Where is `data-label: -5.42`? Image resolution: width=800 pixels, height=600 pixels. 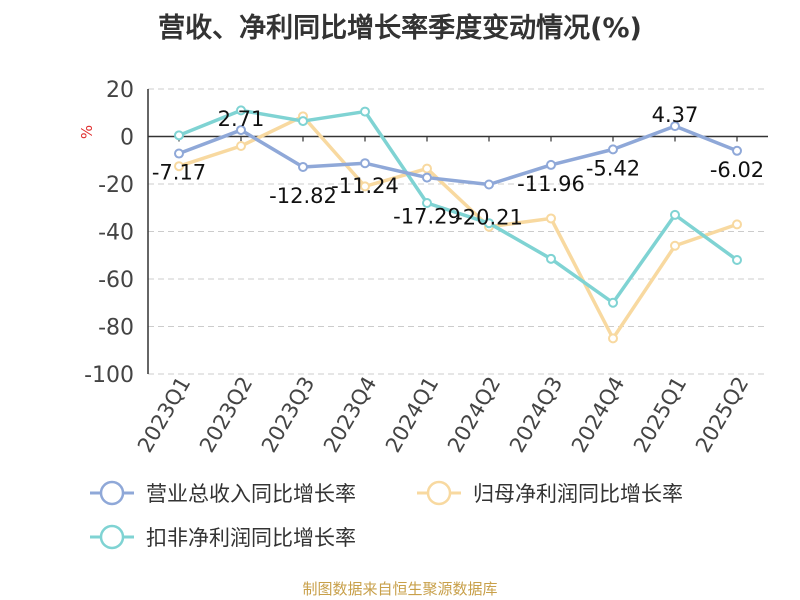 data-label: -5.42 is located at coordinates (613, 168).